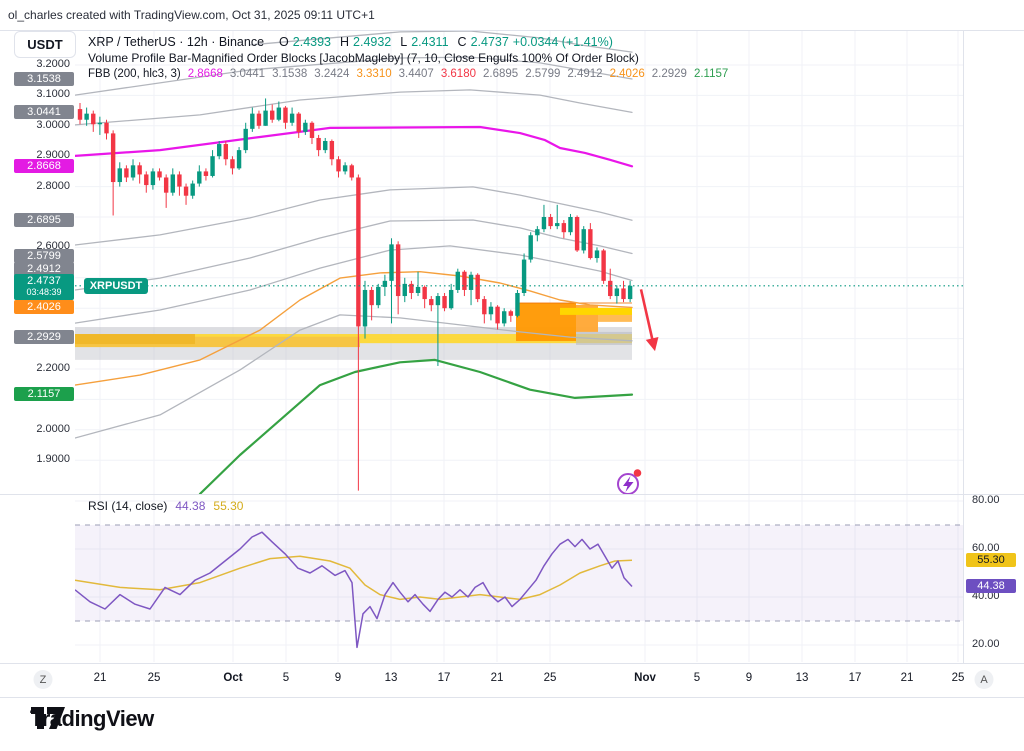 Image resolution: width=1024 pixels, height=751 pixels. Describe the element at coordinates (53, 185) in the screenshot. I see `price-axis-label: 2.8000` at that location.